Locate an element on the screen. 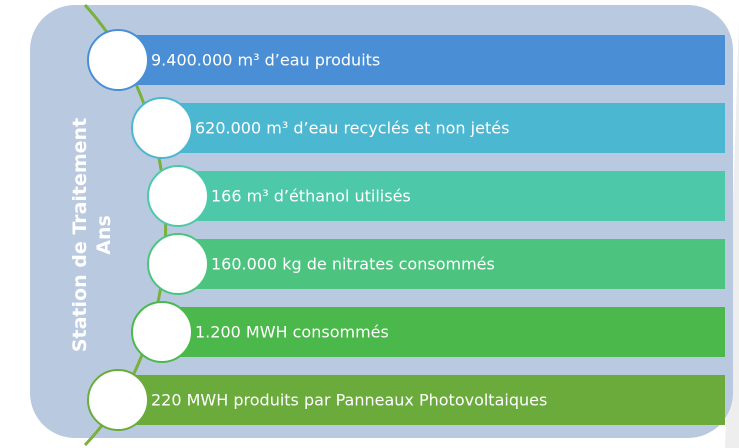 The image size is (739, 448). item-label: 1.200 MWH consommés is located at coordinates (292, 332).